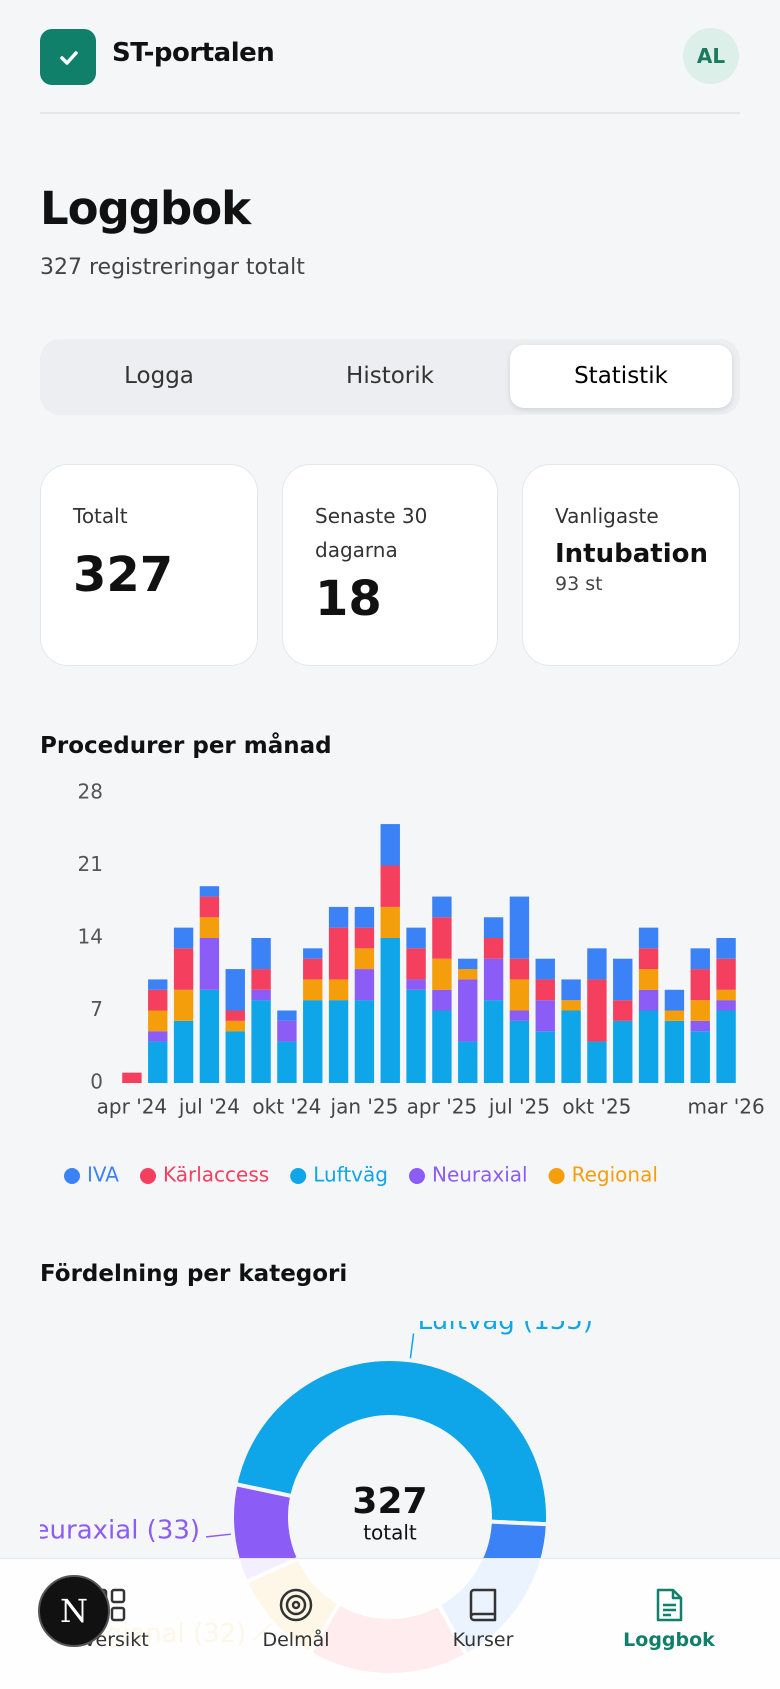 The image size is (780, 1689). What do you see at coordinates (391, 1442) in the screenshot?
I see `donut-segment` at bounding box center [391, 1442].